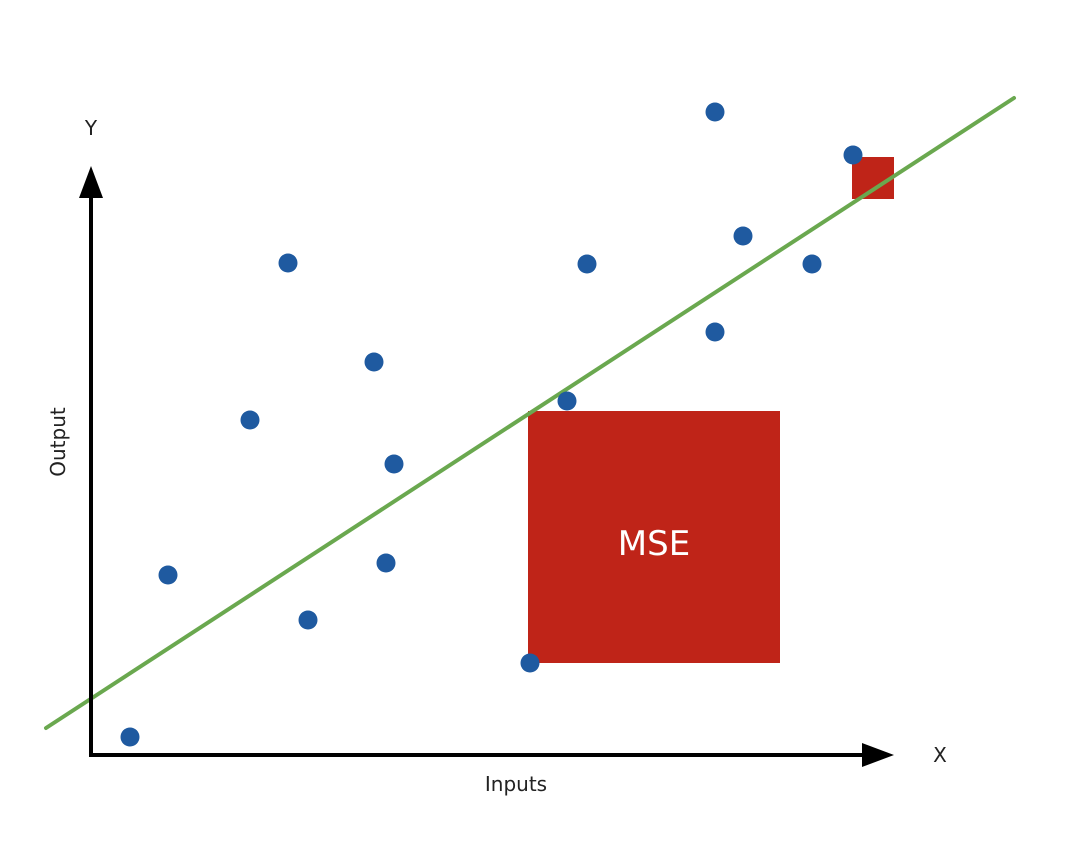  What do you see at coordinates (516, 784) in the screenshot?
I see `x-axis-title: Inputs` at bounding box center [516, 784].